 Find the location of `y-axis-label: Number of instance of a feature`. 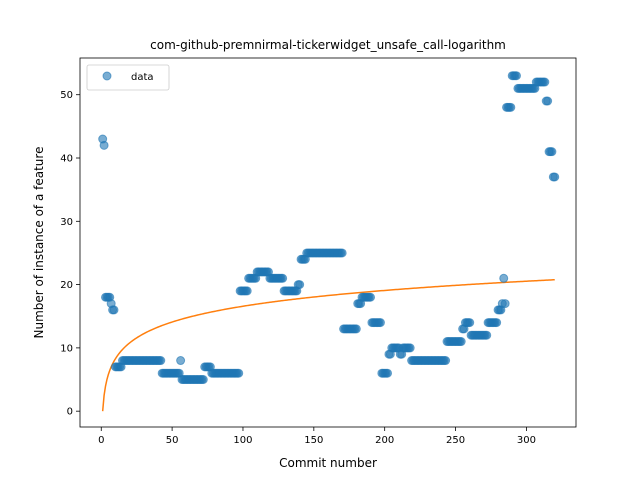

y-axis-label: Number of instance of a feature is located at coordinates (39, 243).